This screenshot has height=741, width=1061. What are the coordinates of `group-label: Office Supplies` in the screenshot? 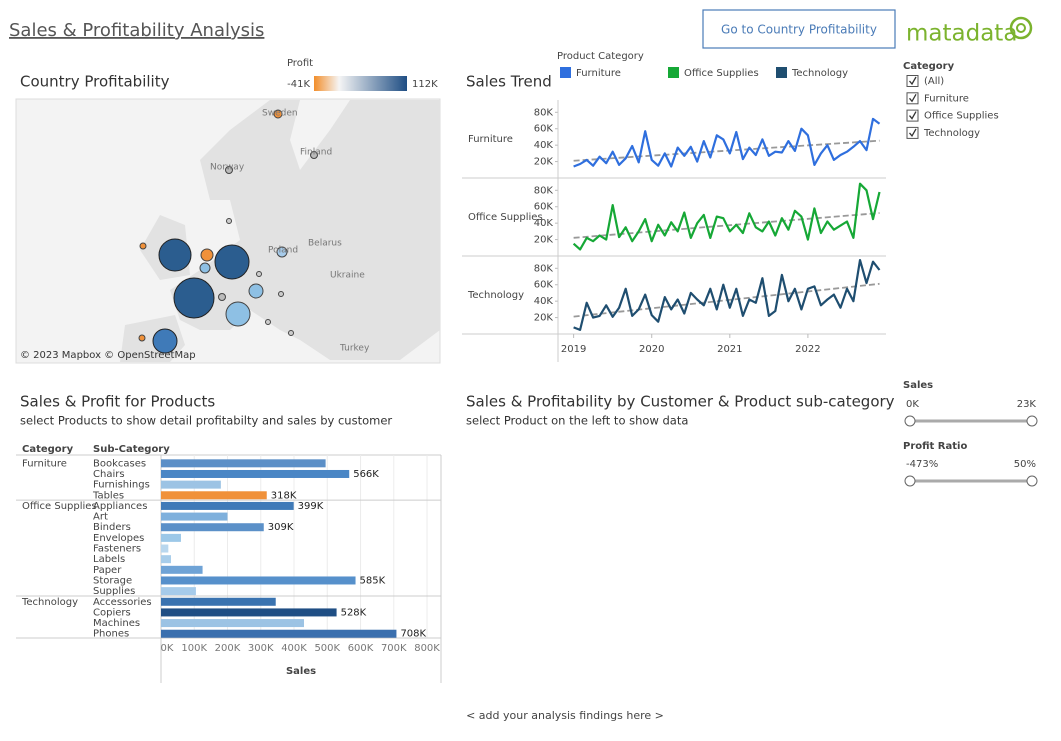 It's located at (59, 506).